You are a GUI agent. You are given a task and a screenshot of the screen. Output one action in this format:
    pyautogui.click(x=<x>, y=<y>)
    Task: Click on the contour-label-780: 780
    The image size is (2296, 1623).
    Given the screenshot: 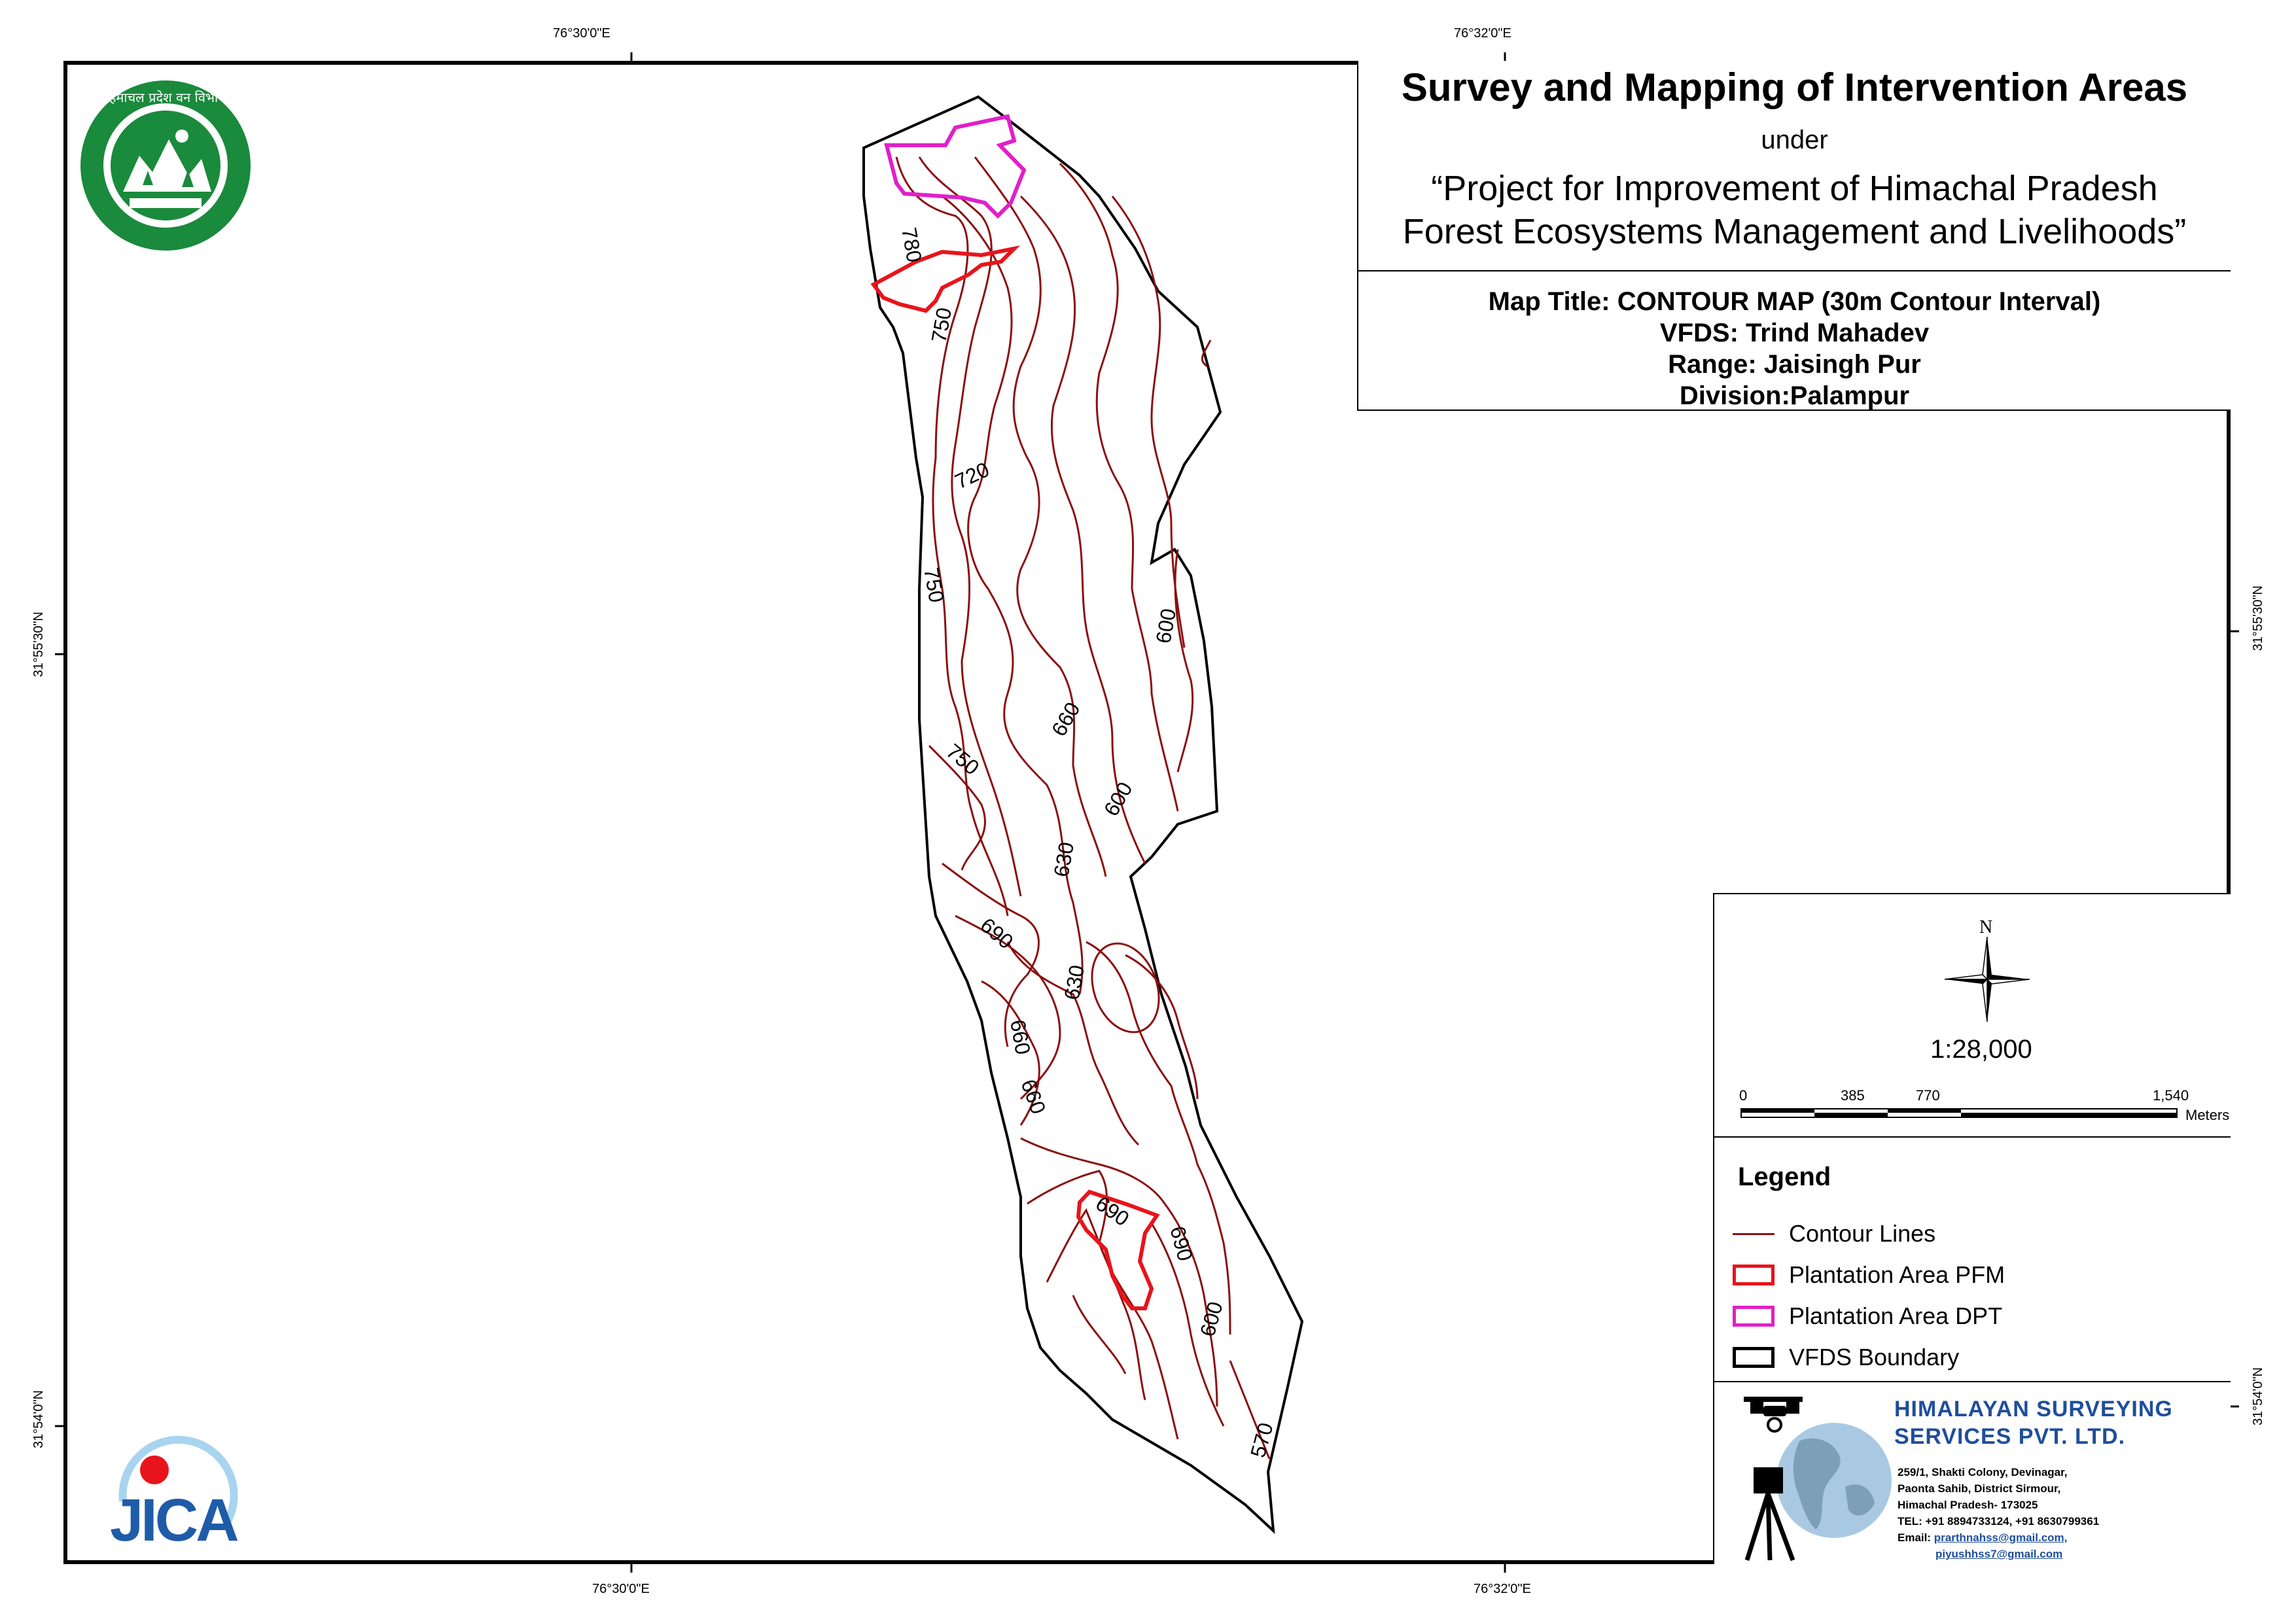 What is the action you would take?
    pyautogui.click(x=912, y=245)
    